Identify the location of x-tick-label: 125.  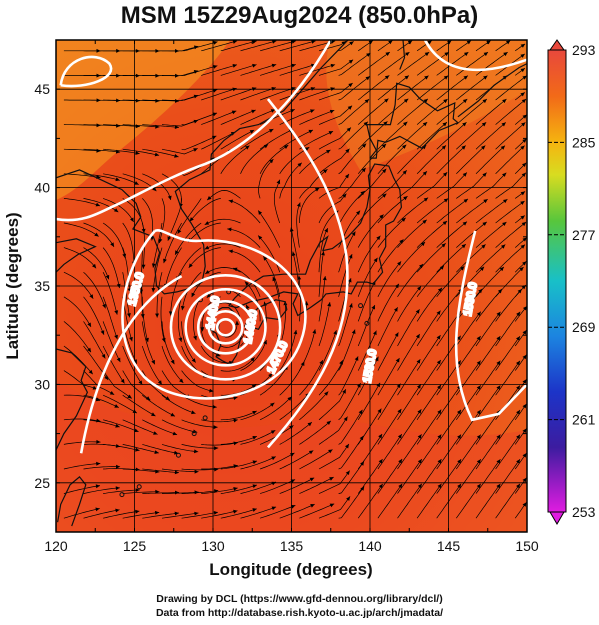
(135, 546).